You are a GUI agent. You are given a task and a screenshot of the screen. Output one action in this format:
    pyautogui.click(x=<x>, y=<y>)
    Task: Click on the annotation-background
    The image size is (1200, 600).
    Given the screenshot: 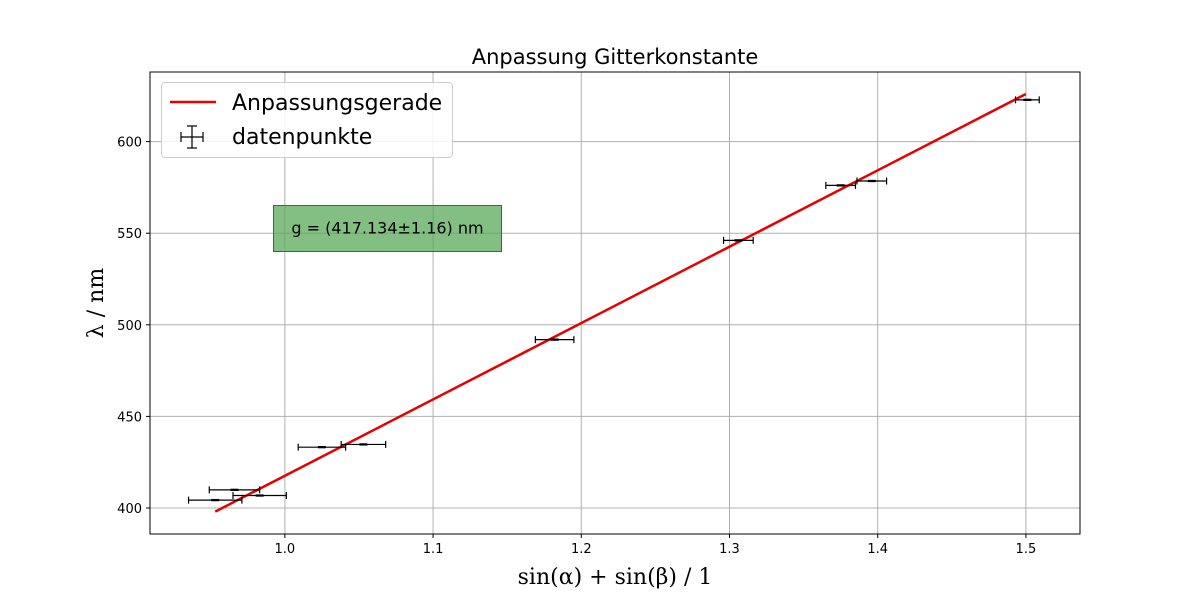 What is the action you would take?
    pyautogui.click(x=387, y=228)
    